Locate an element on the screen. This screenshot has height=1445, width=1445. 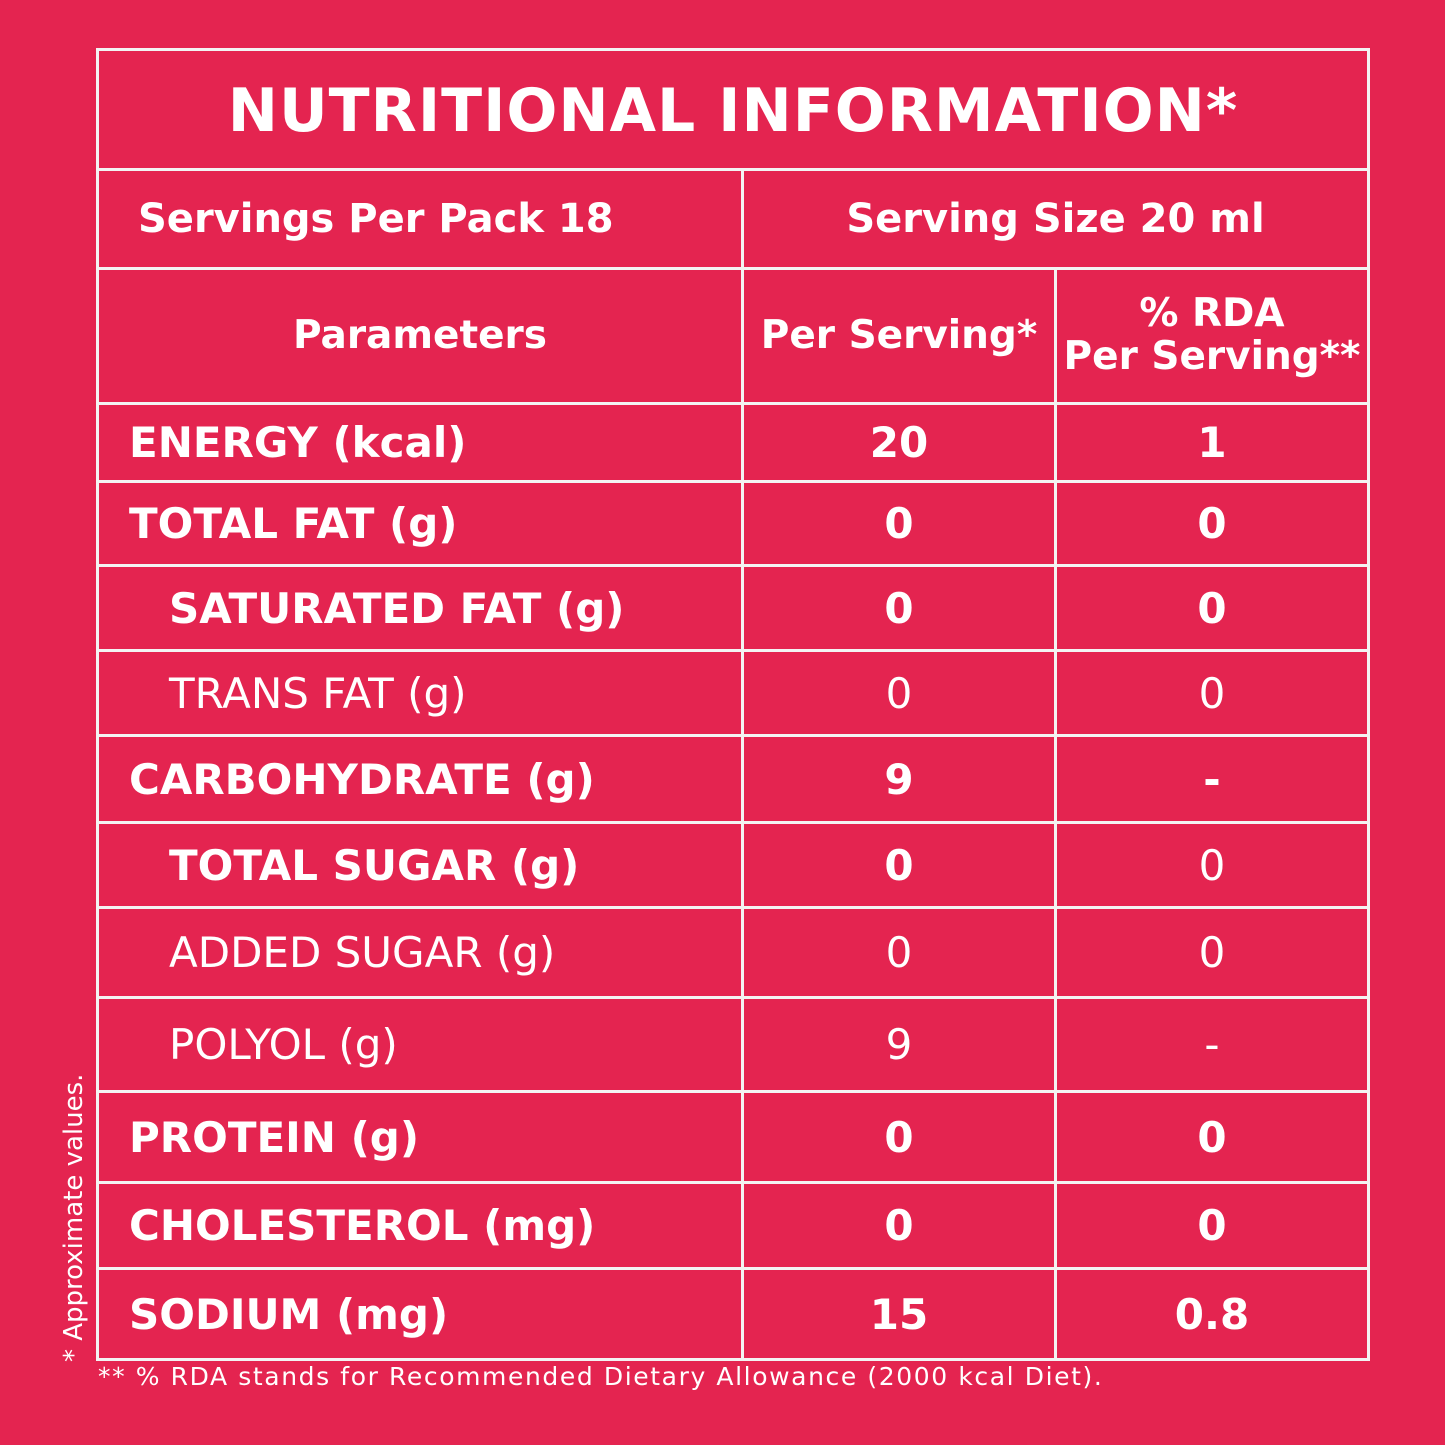
row-rda: 1 is located at coordinates (1212, 442).